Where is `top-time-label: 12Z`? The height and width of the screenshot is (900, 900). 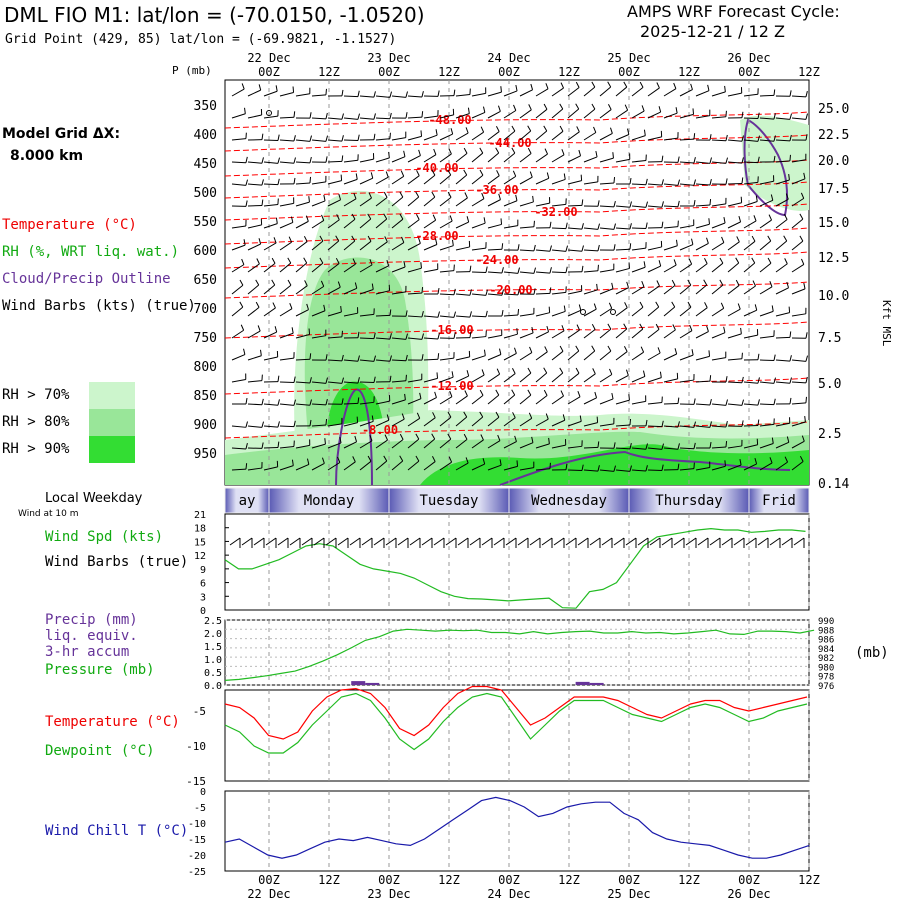
top-time-label: 12Z is located at coordinates (449, 72).